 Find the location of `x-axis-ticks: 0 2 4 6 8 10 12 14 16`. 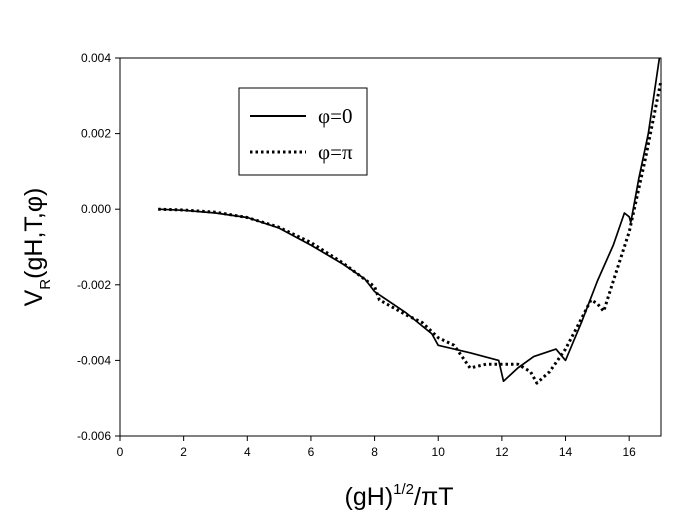

x-axis-ticks: 0 2 4 6 8 10 12 14 16 is located at coordinates (376, 447).